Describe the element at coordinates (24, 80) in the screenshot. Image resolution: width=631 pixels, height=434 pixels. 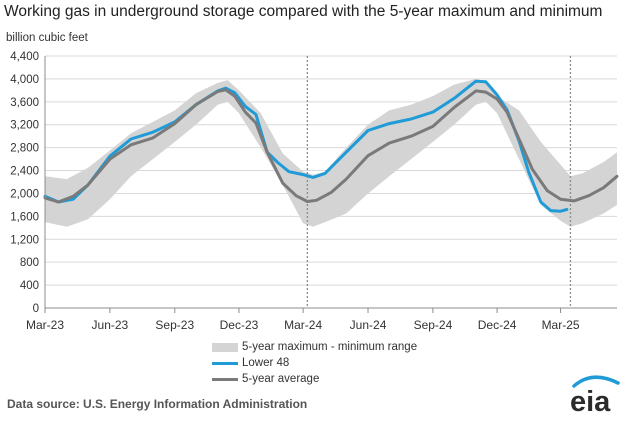
I see `y-tick-label: 4,000` at that location.